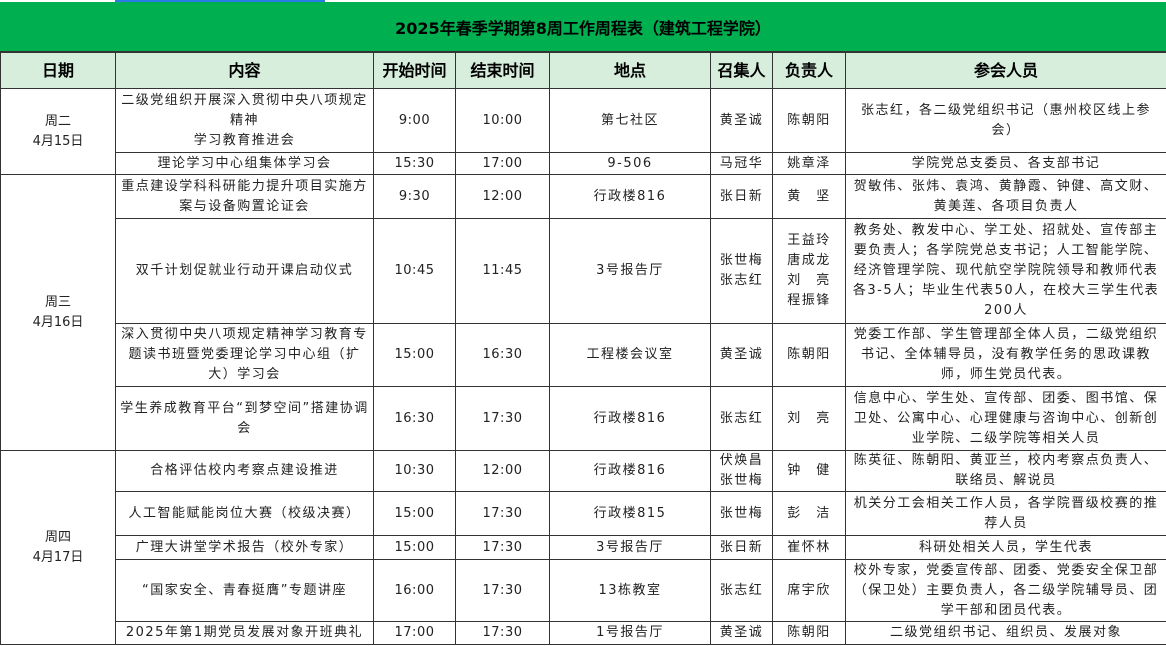  I want to click on location-cell: 13栋教室, so click(630, 590).